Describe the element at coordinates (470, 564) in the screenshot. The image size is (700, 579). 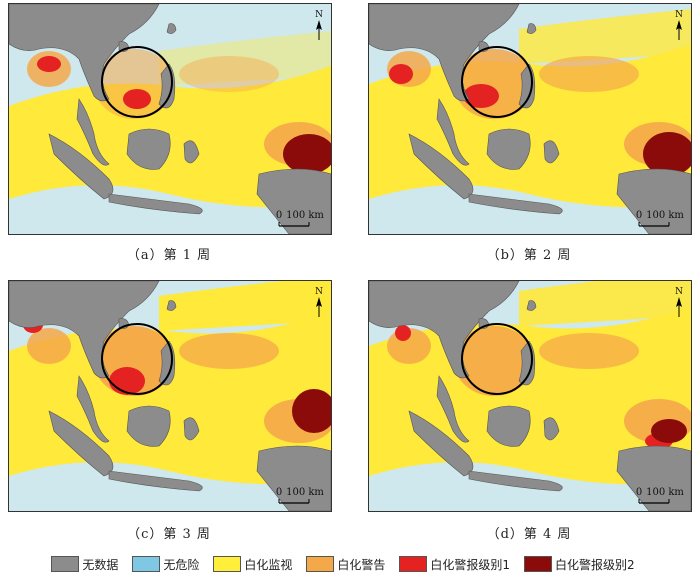
I see `legend-label: 白化警报级别1` at that location.